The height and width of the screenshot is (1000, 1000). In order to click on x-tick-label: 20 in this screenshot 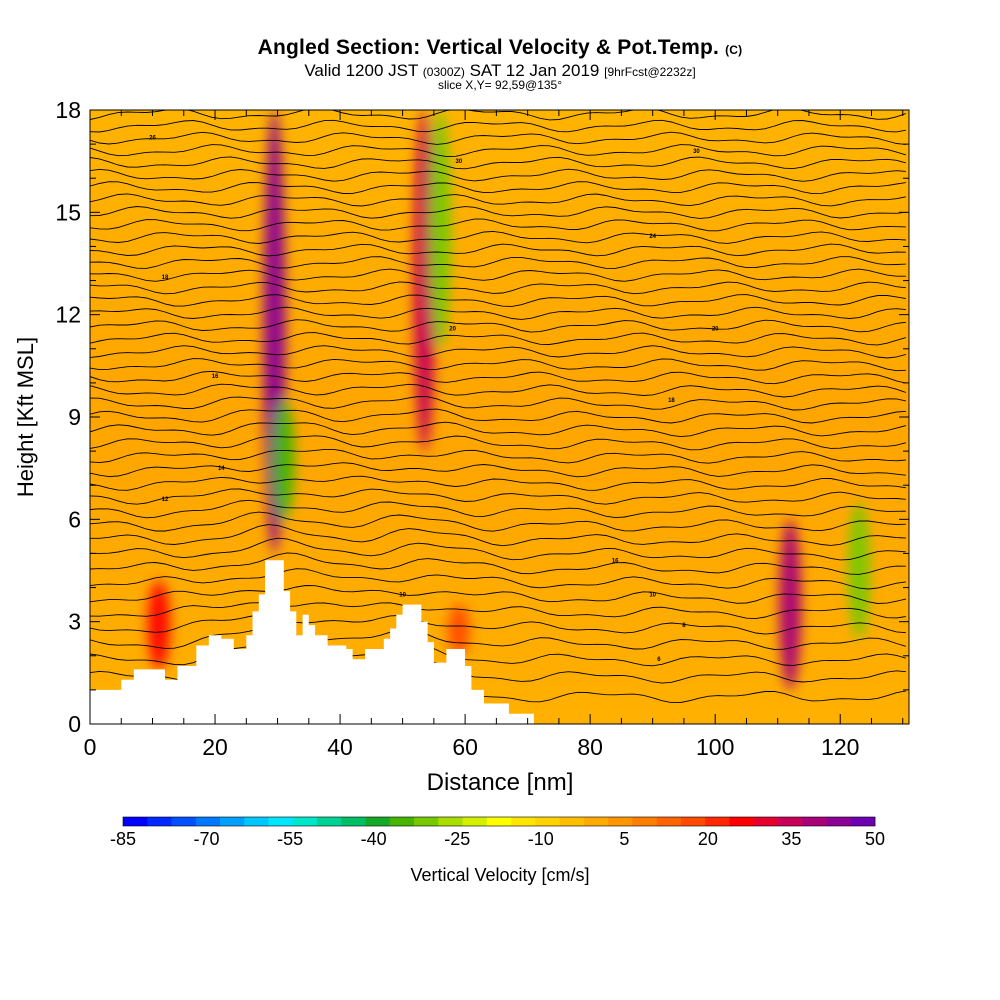, I will do `click(215, 747)`.